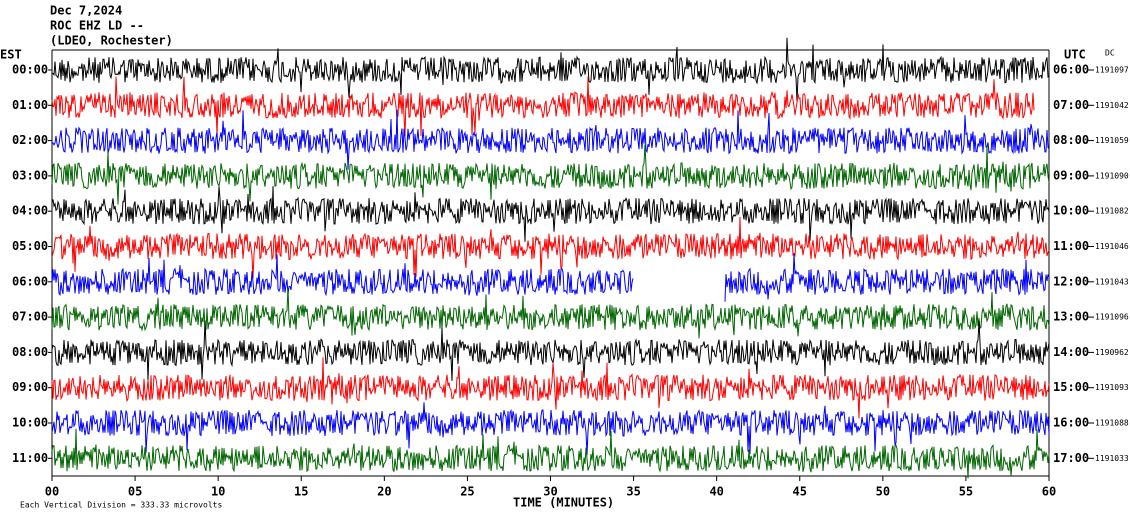 This screenshot has height=519, width=1130. Describe the element at coordinates (1112, 140) in the screenshot. I see `dc-value: 1191059` at that location.